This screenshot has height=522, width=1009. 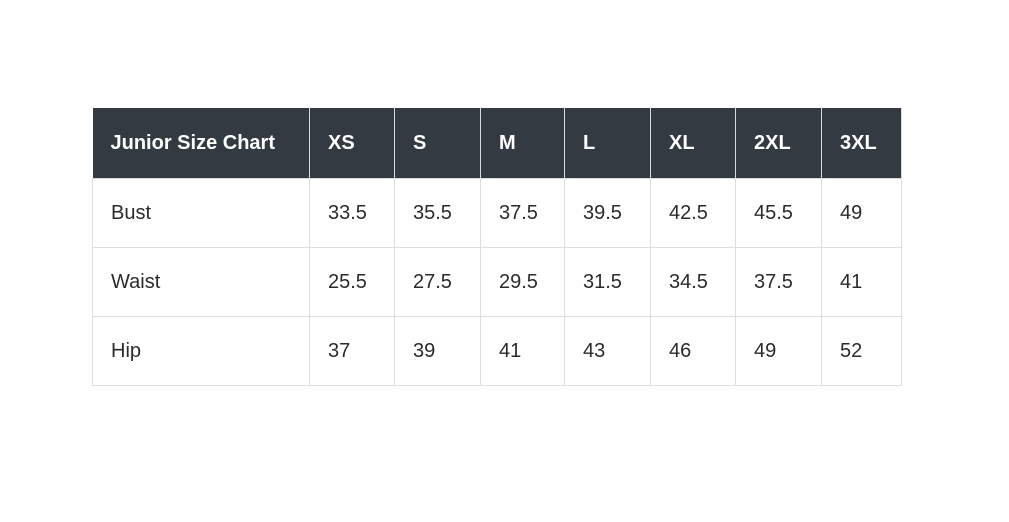 What do you see at coordinates (437, 351) in the screenshot?
I see `size-value-cell: 39` at bounding box center [437, 351].